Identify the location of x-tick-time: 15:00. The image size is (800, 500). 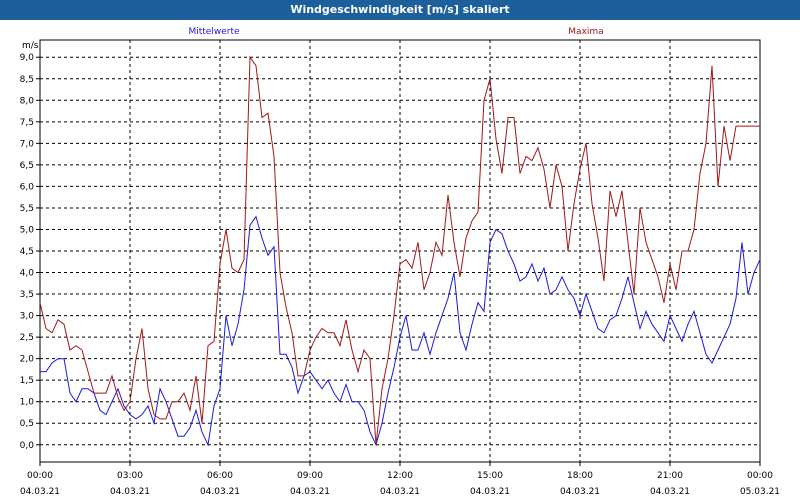
(490, 476).